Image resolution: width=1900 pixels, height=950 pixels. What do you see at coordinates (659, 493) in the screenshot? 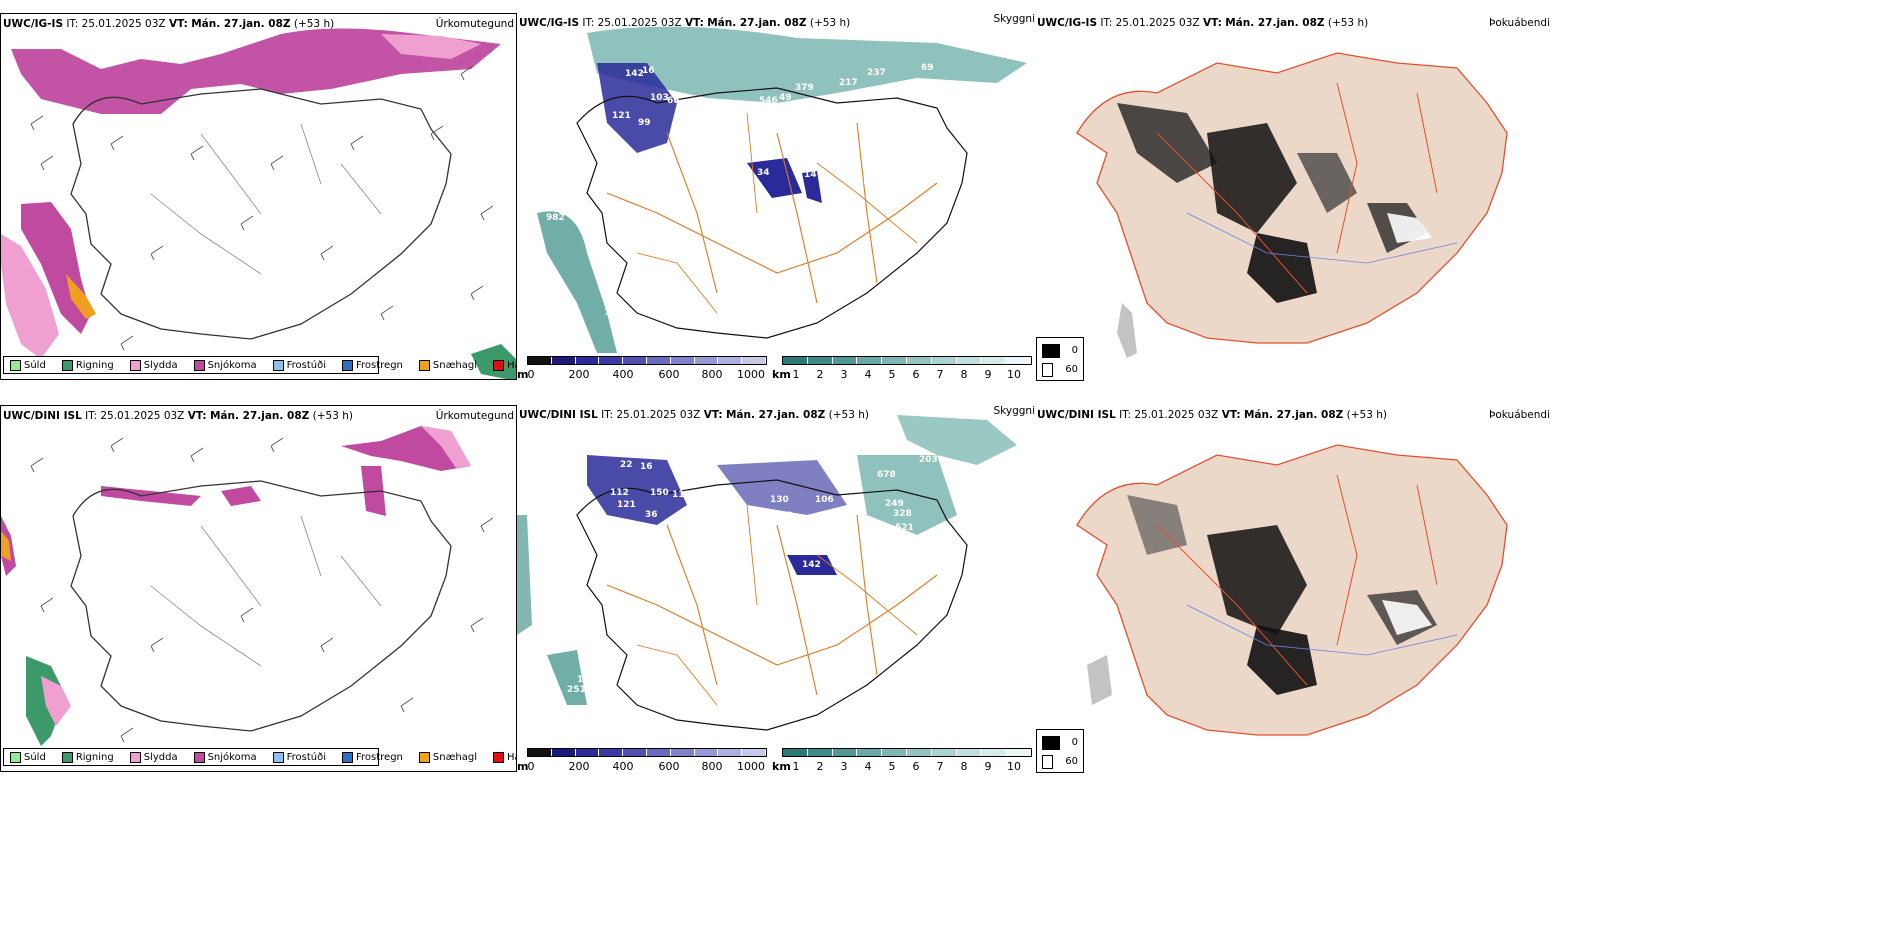
I see `vis-label: 150` at bounding box center [659, 493].